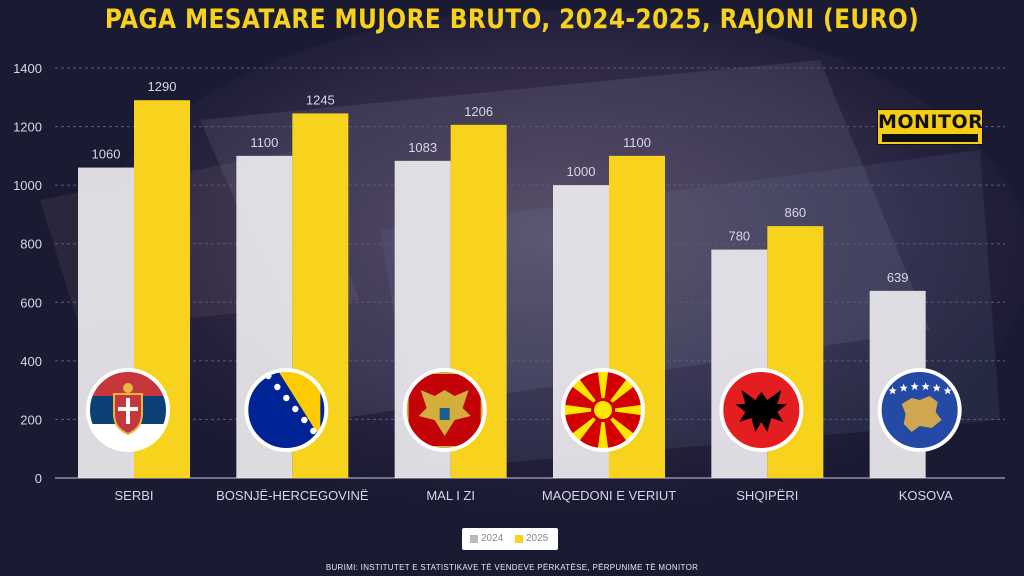 This screenshot has width=1024, height=576. I want to click on value-label: 1206, so click(478, 111).